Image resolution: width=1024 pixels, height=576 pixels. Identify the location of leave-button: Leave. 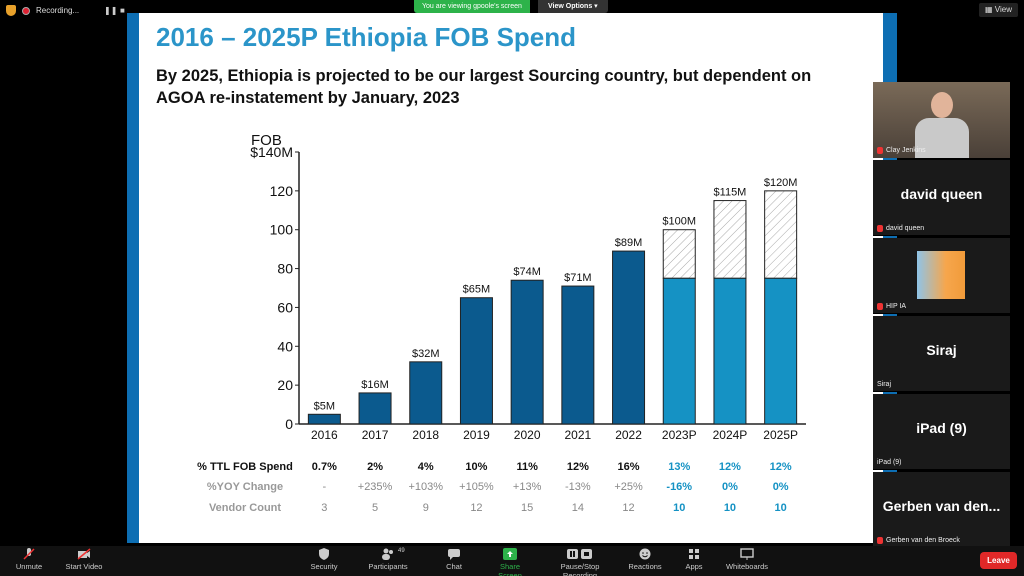
(998, 560).